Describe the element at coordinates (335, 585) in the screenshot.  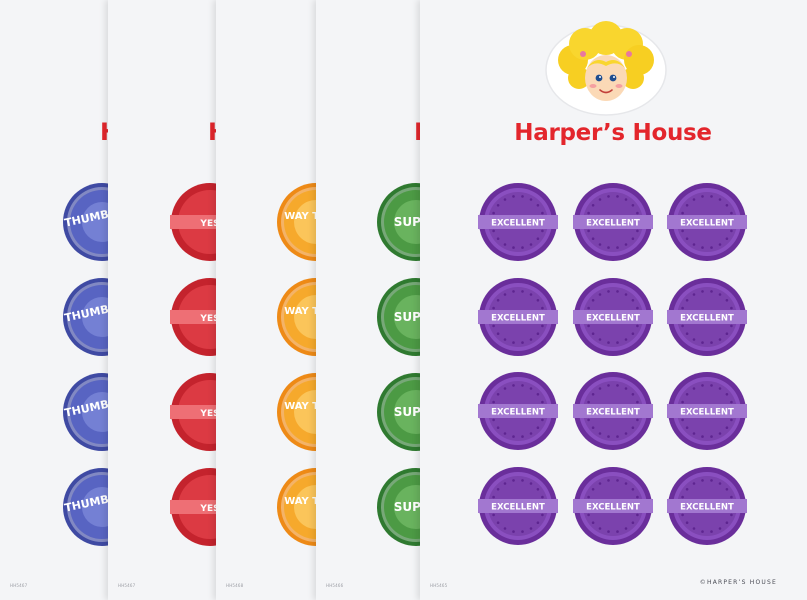
I see `sheet-code: HH5466` at that location.